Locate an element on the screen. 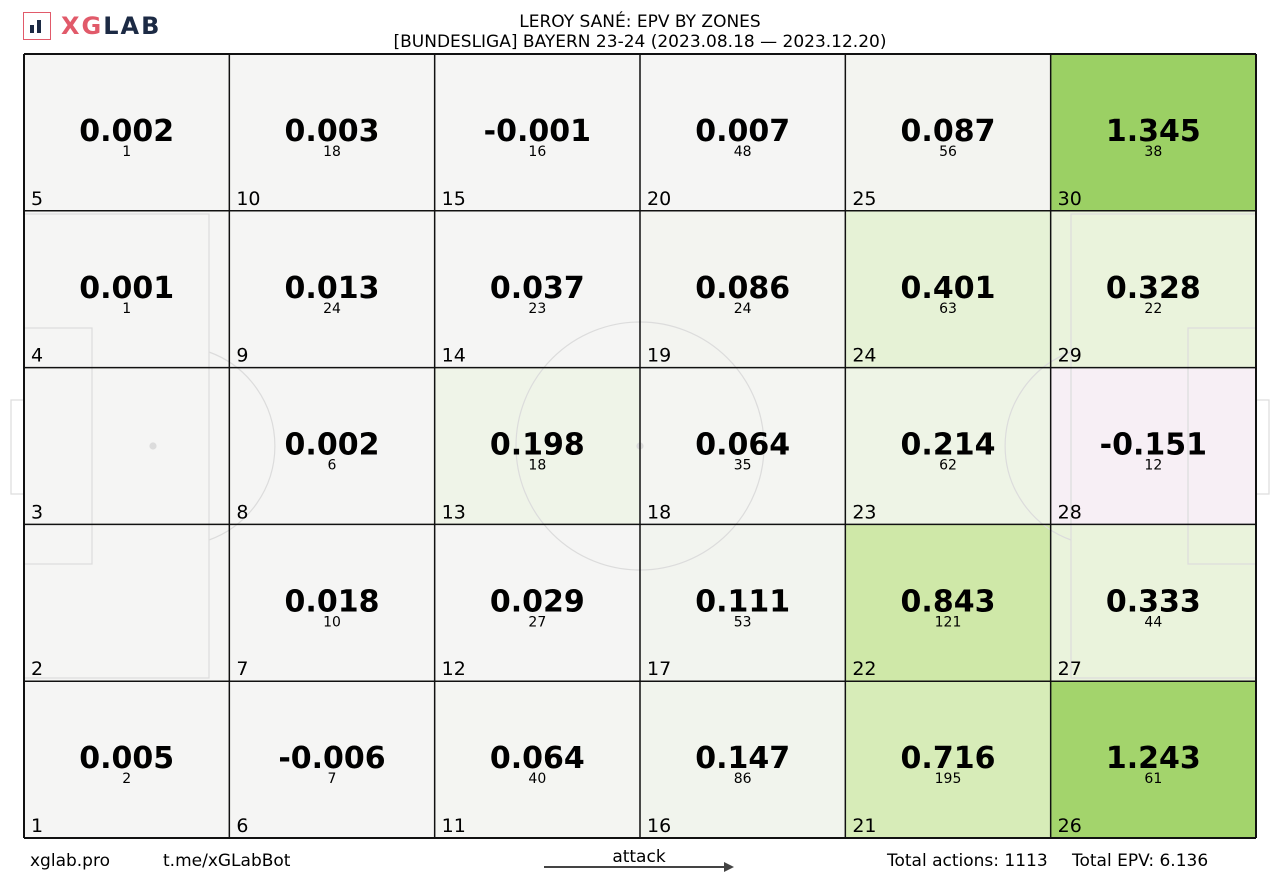 The width and height of the screenshot is (1280, 883). zone-epv-value: 0.716 is located at coordinates (948, 758).